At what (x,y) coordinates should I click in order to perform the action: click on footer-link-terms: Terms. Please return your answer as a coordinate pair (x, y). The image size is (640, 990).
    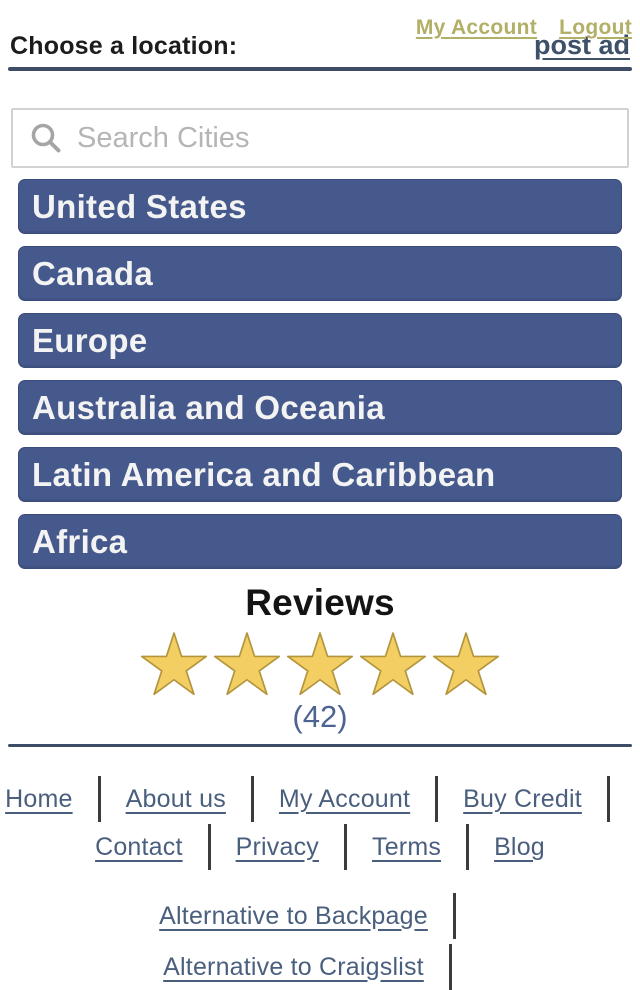
    Looking at the image, I should click on (407, 846).